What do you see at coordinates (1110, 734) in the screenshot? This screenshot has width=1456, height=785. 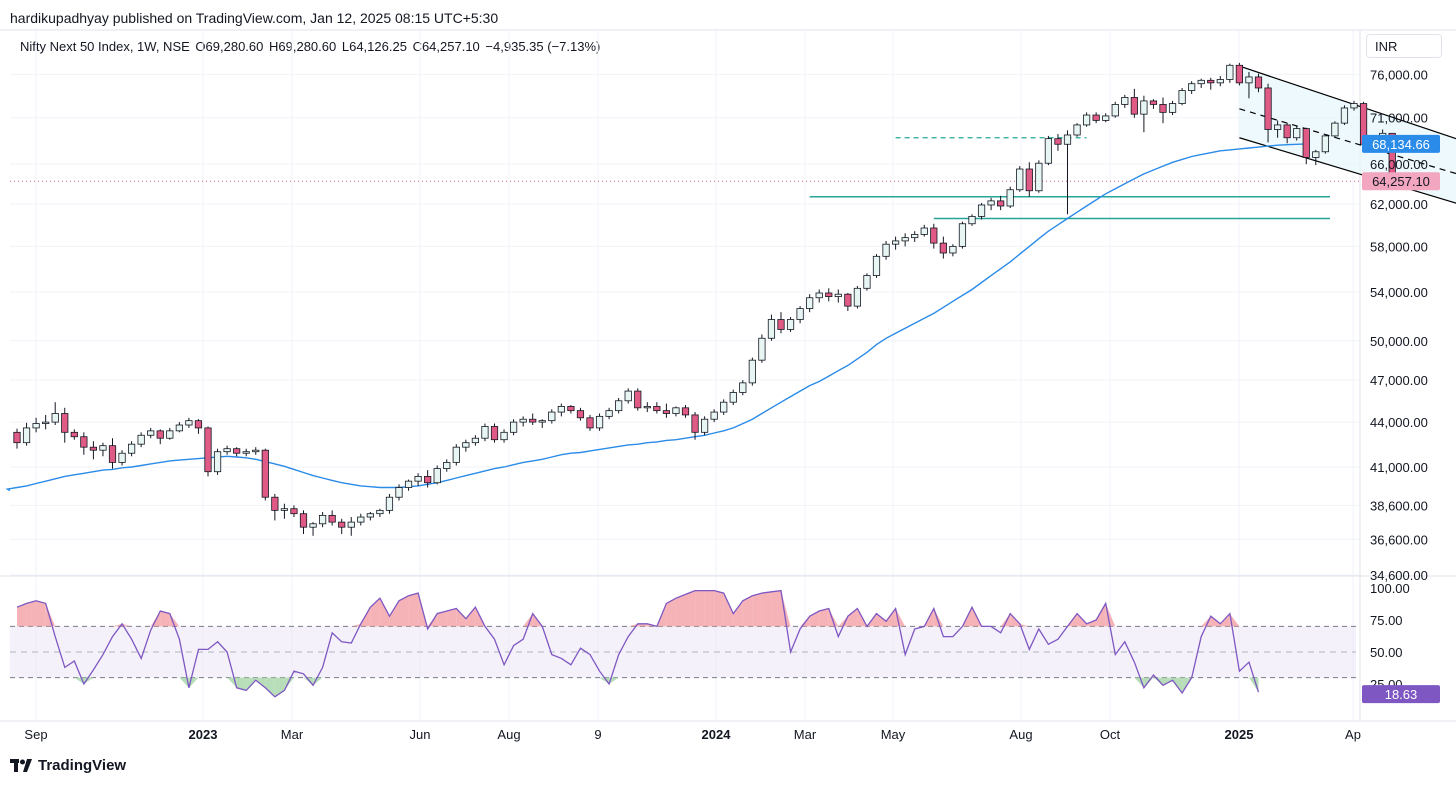 I see `time-tick-label: Oct` at bounding box center [1110, 734].